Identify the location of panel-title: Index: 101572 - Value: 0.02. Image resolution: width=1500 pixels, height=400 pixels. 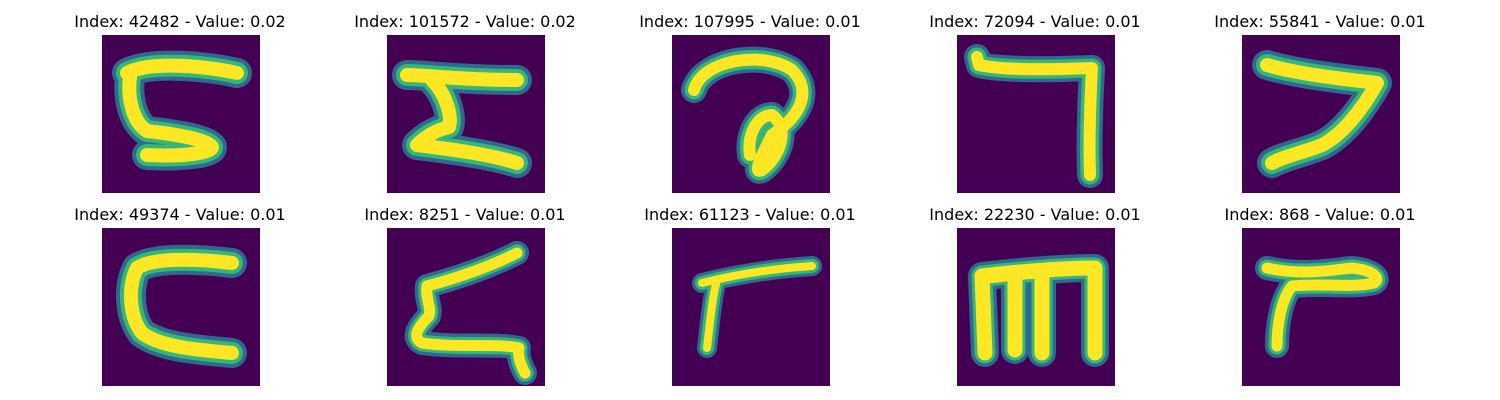
(465, 21).